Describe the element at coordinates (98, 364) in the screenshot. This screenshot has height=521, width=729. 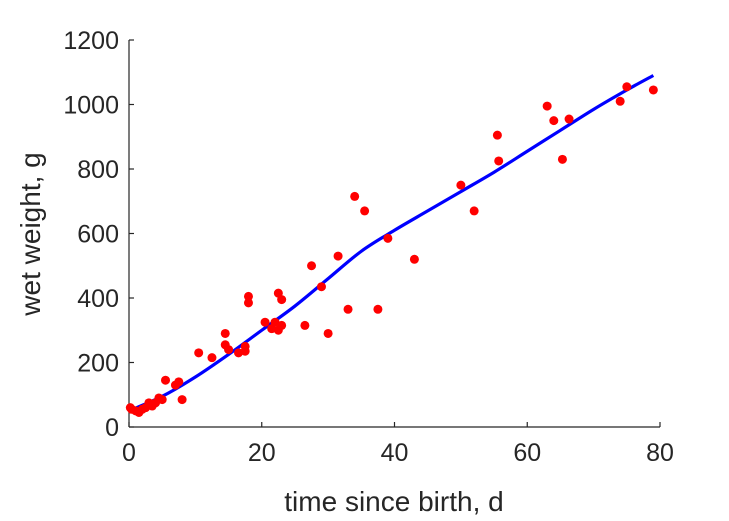
I see `y-tick-label: 200` at that location.